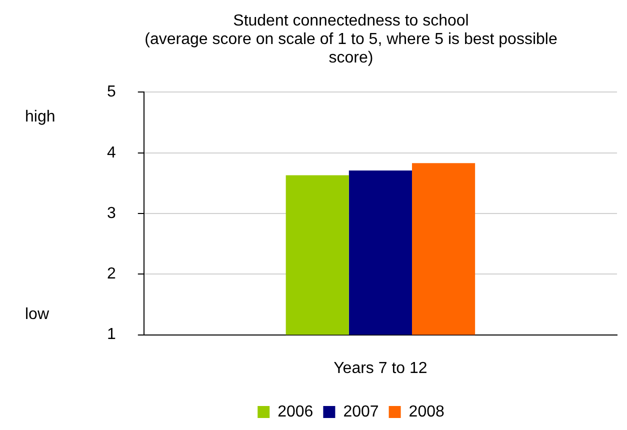 Image resolution: width=627 pixels, height=430 pixels. What do you see at coordinates (361, 411) in the screenshot?
I see `legend-label: 2007` at bounding box center [361, 411].